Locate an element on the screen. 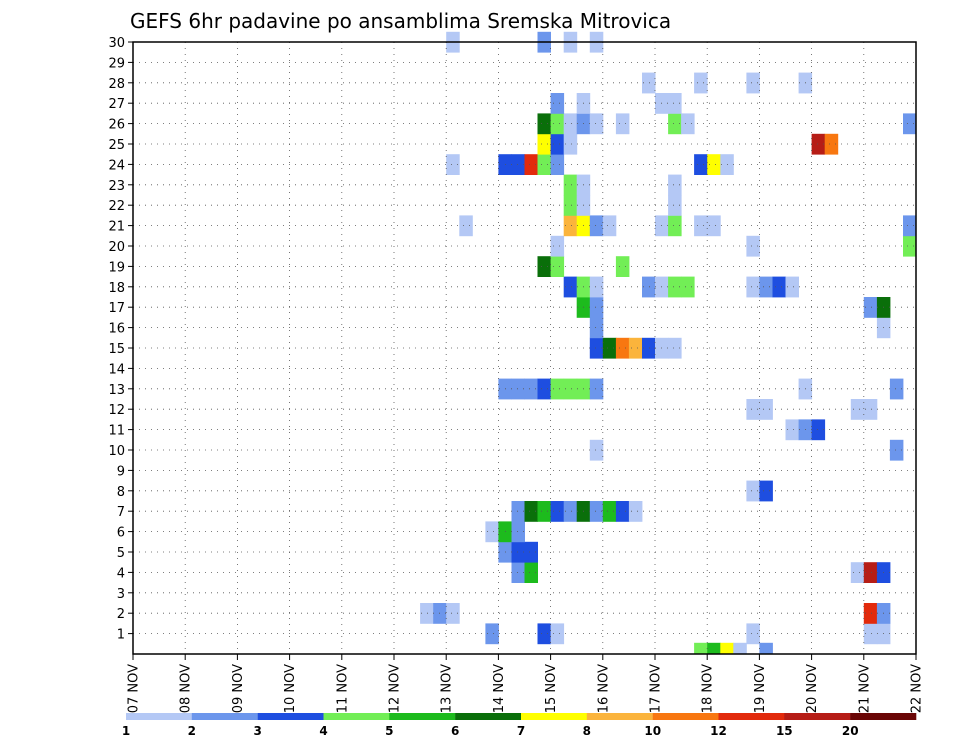 The width and height of the screenshot is (960, 742). x-tick-label: 11 NOV is located at coordinates (342, 688).